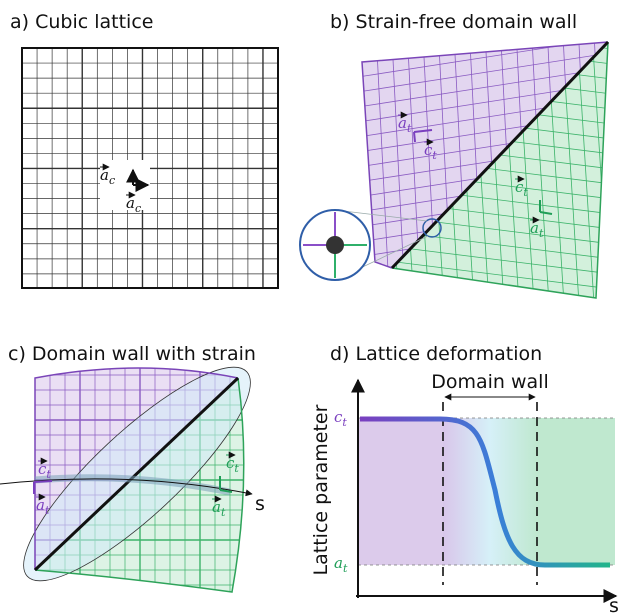 This screenshot has height=614, width=618. I want to click on level-symbol: c, so click(338, 417).